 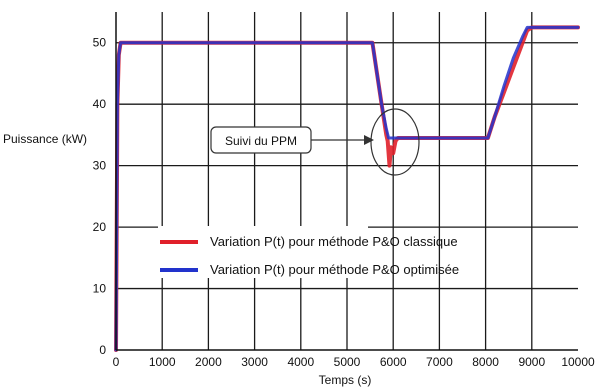 I want to click on annotation-arrowhead, so click(x=369, y=140).